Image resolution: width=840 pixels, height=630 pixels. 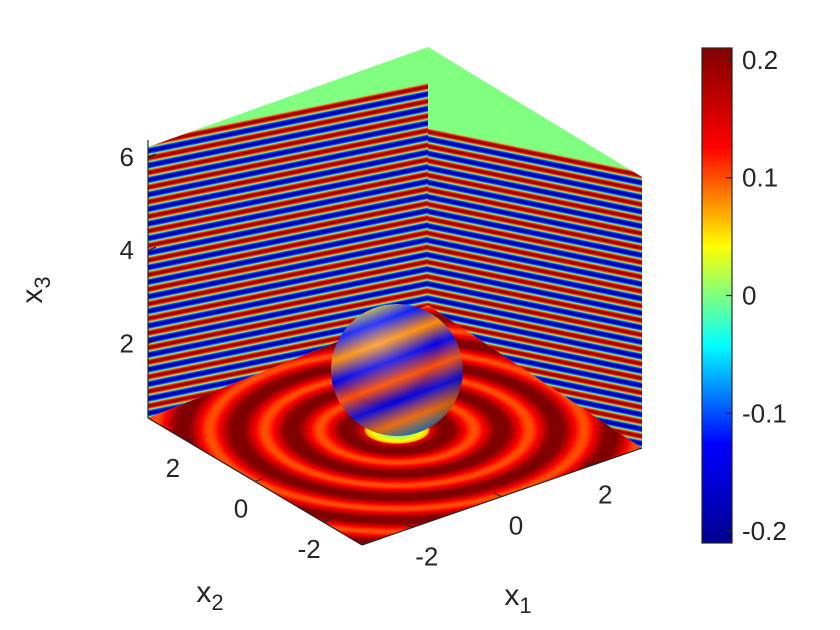 I want to click on x2-tick-label: -2, so click(x=309, y=549).